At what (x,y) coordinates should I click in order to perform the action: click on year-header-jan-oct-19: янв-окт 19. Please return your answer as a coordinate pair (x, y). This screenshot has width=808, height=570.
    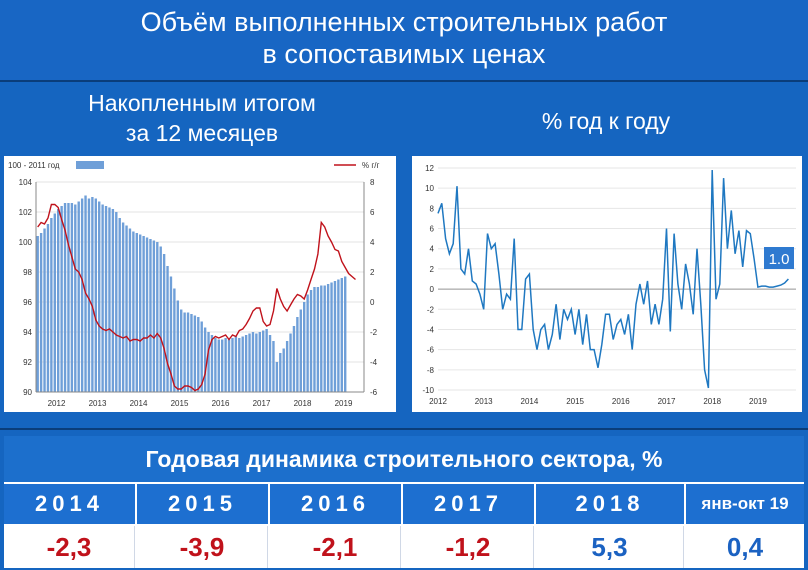
    Looking at the image, I should click on (745, 504).